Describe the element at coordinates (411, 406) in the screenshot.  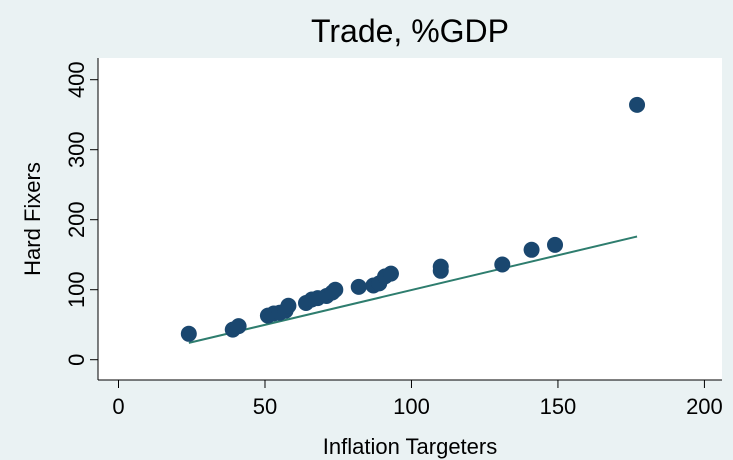
I see `x-tick-label: 100` at that location.